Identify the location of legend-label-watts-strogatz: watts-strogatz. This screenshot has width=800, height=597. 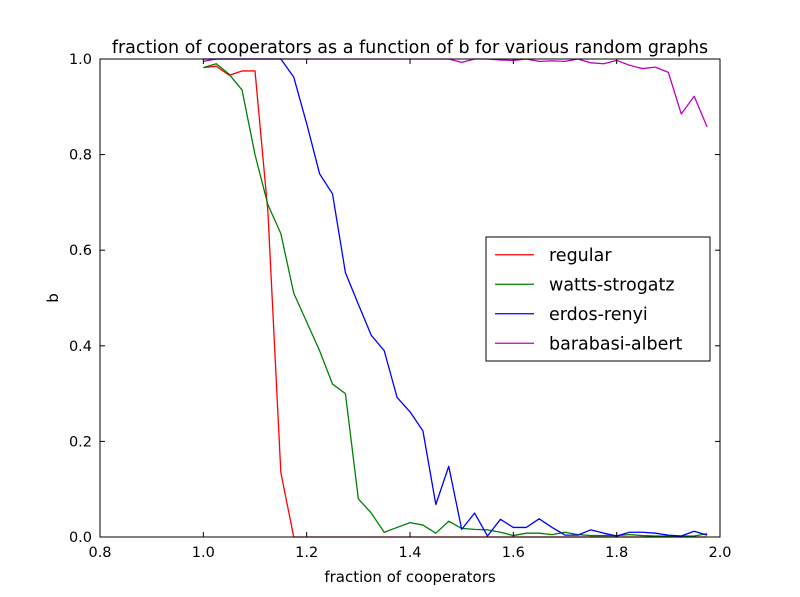
(612, 285).